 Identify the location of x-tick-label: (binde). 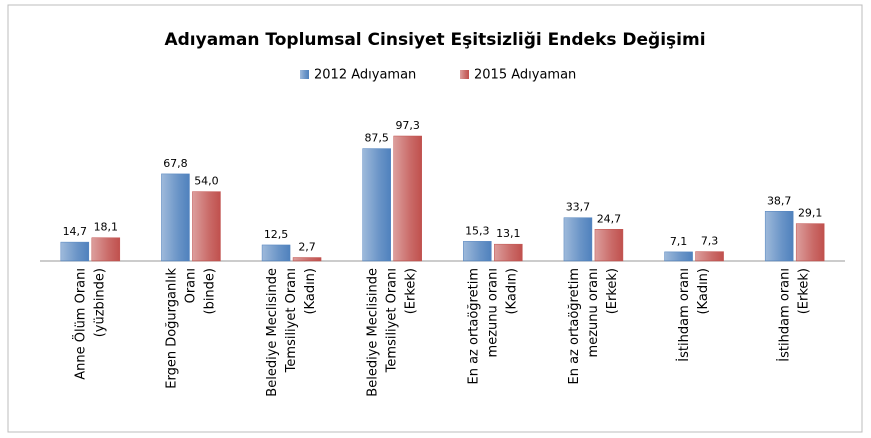
(209, 291).